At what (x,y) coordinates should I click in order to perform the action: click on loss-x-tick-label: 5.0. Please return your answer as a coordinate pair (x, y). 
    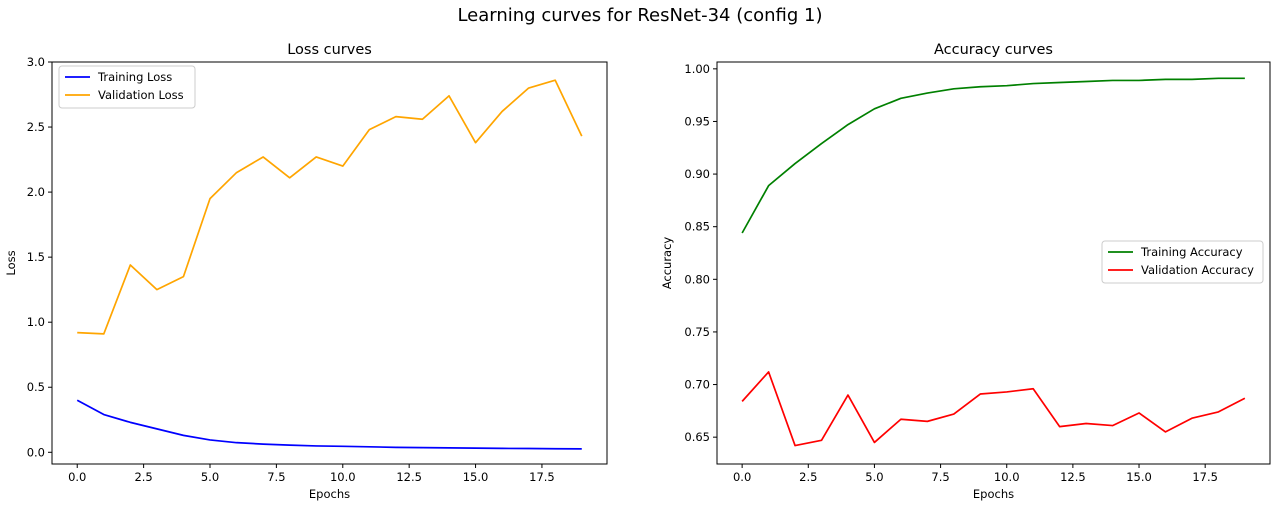
    Looking at the image, I should click on (210, 477).